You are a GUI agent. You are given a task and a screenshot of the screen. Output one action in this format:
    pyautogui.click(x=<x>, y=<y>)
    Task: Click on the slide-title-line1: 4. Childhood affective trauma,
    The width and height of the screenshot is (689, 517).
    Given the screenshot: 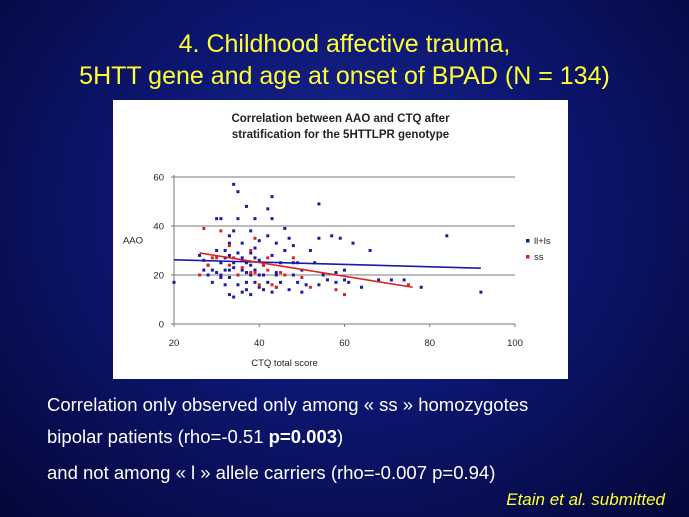 What is the action you would take?
    pyautogui.click(x=344, y=44)
    